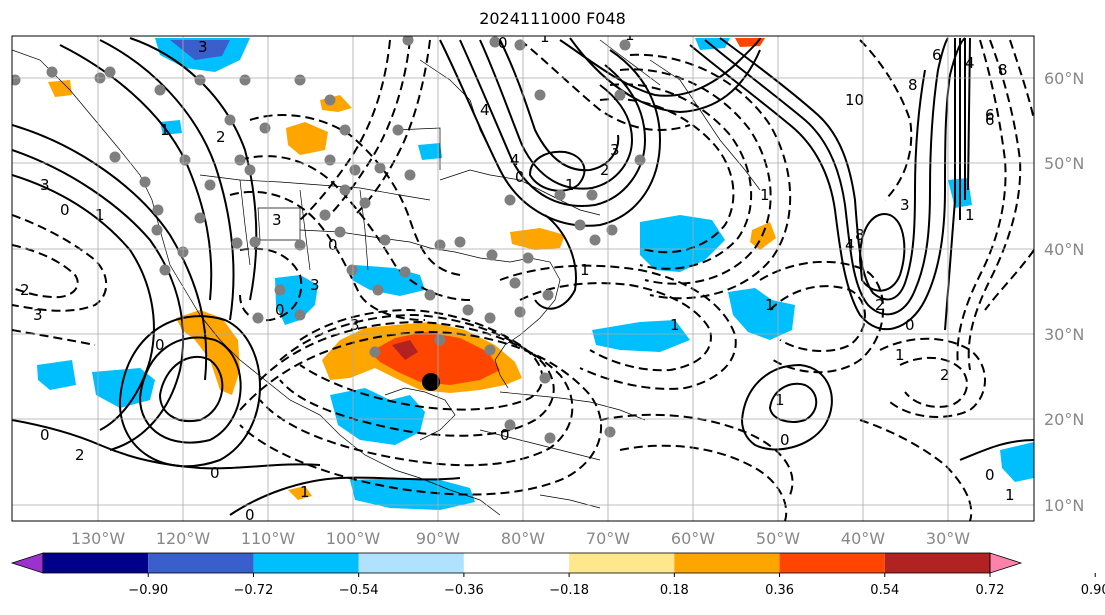  I want to click on contour-label: 10, so click(854, 100).